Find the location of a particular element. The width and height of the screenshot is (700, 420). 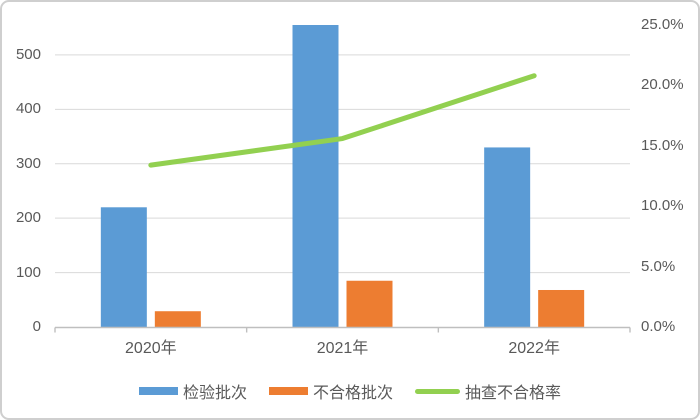

left-axis-tick-label-500: 500 is located at coordinates (28, 54).